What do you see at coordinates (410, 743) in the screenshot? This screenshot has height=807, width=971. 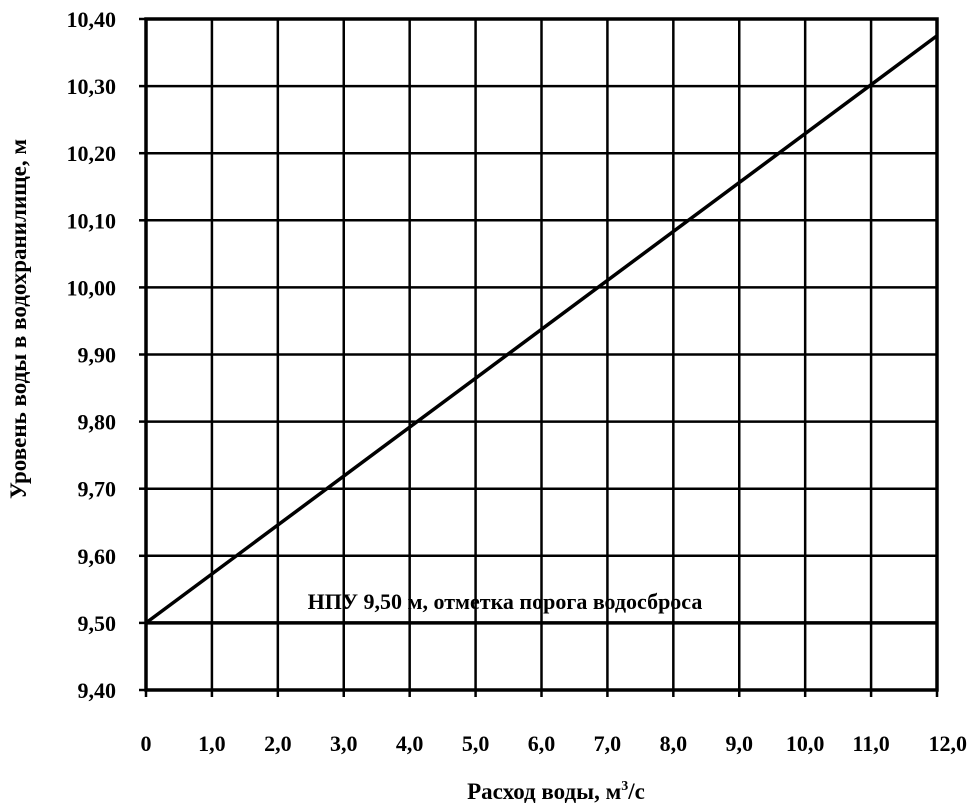 I see `x-tick-label-4: 4,0` at bounding box center [410, 743].